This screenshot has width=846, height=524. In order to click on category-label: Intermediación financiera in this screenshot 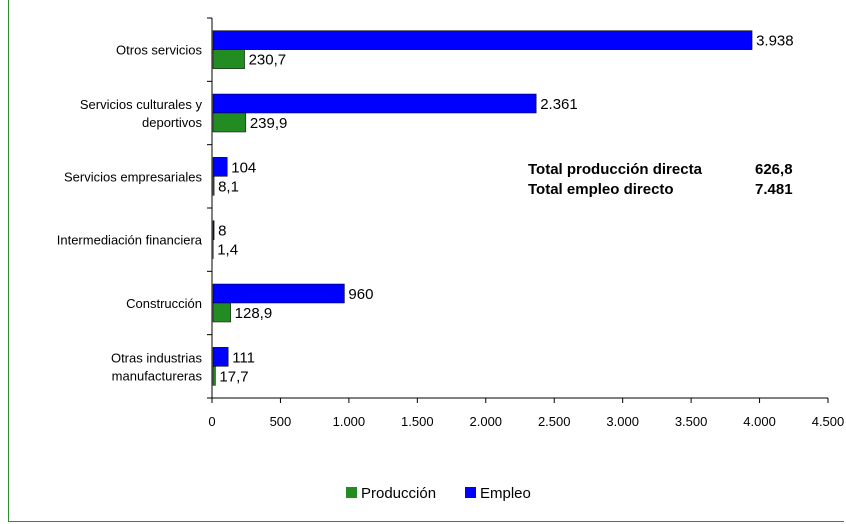, I will do `click(130, 240)`.